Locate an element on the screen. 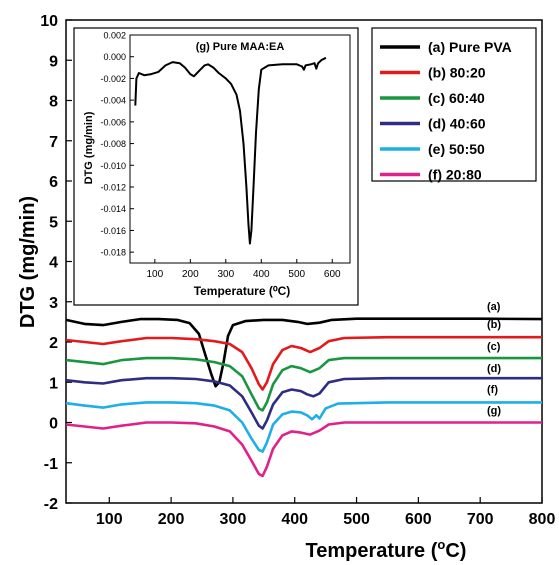 The width and height of the screenshot is (559, 565). legend-label: (e) 50:50 is located at coordinates (456, 149).